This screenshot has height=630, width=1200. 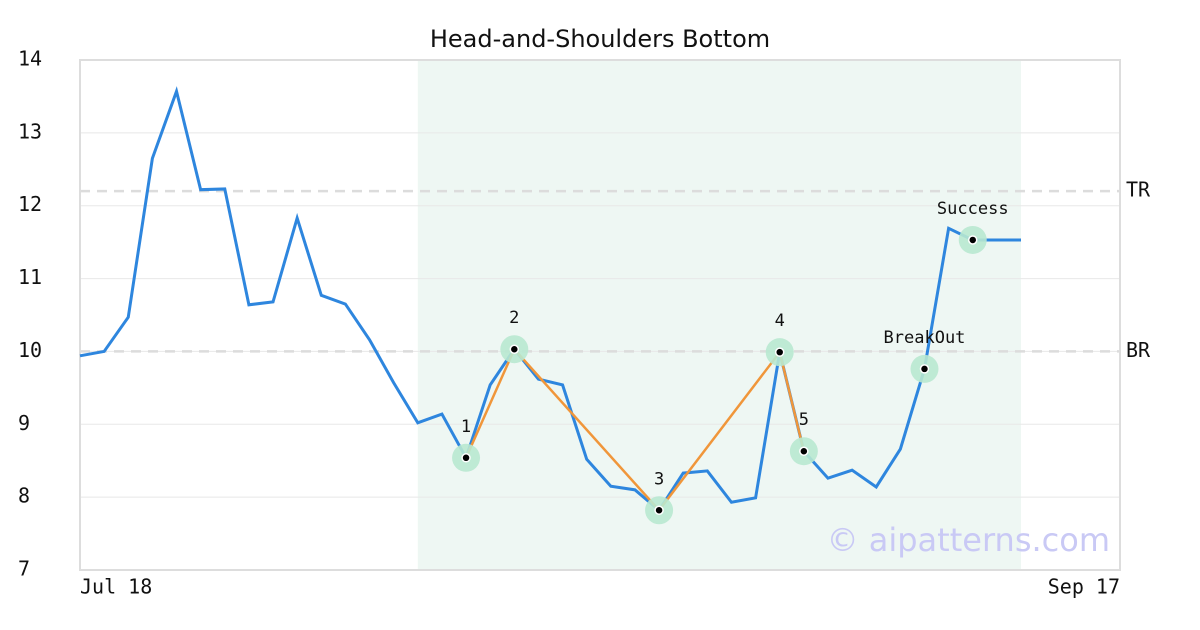 What do you see at coordinates (24, 423) in the screenshot?
I see `y-tick-label: 9` at bounding box center [24, 423].